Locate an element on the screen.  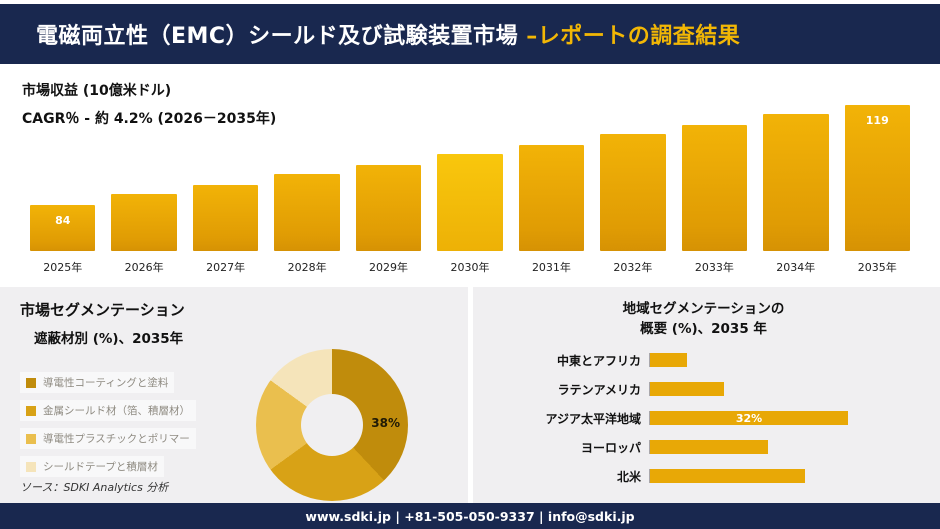
legend-item: 導電性コーティングと塗料 is located at coordinates (97, 382).